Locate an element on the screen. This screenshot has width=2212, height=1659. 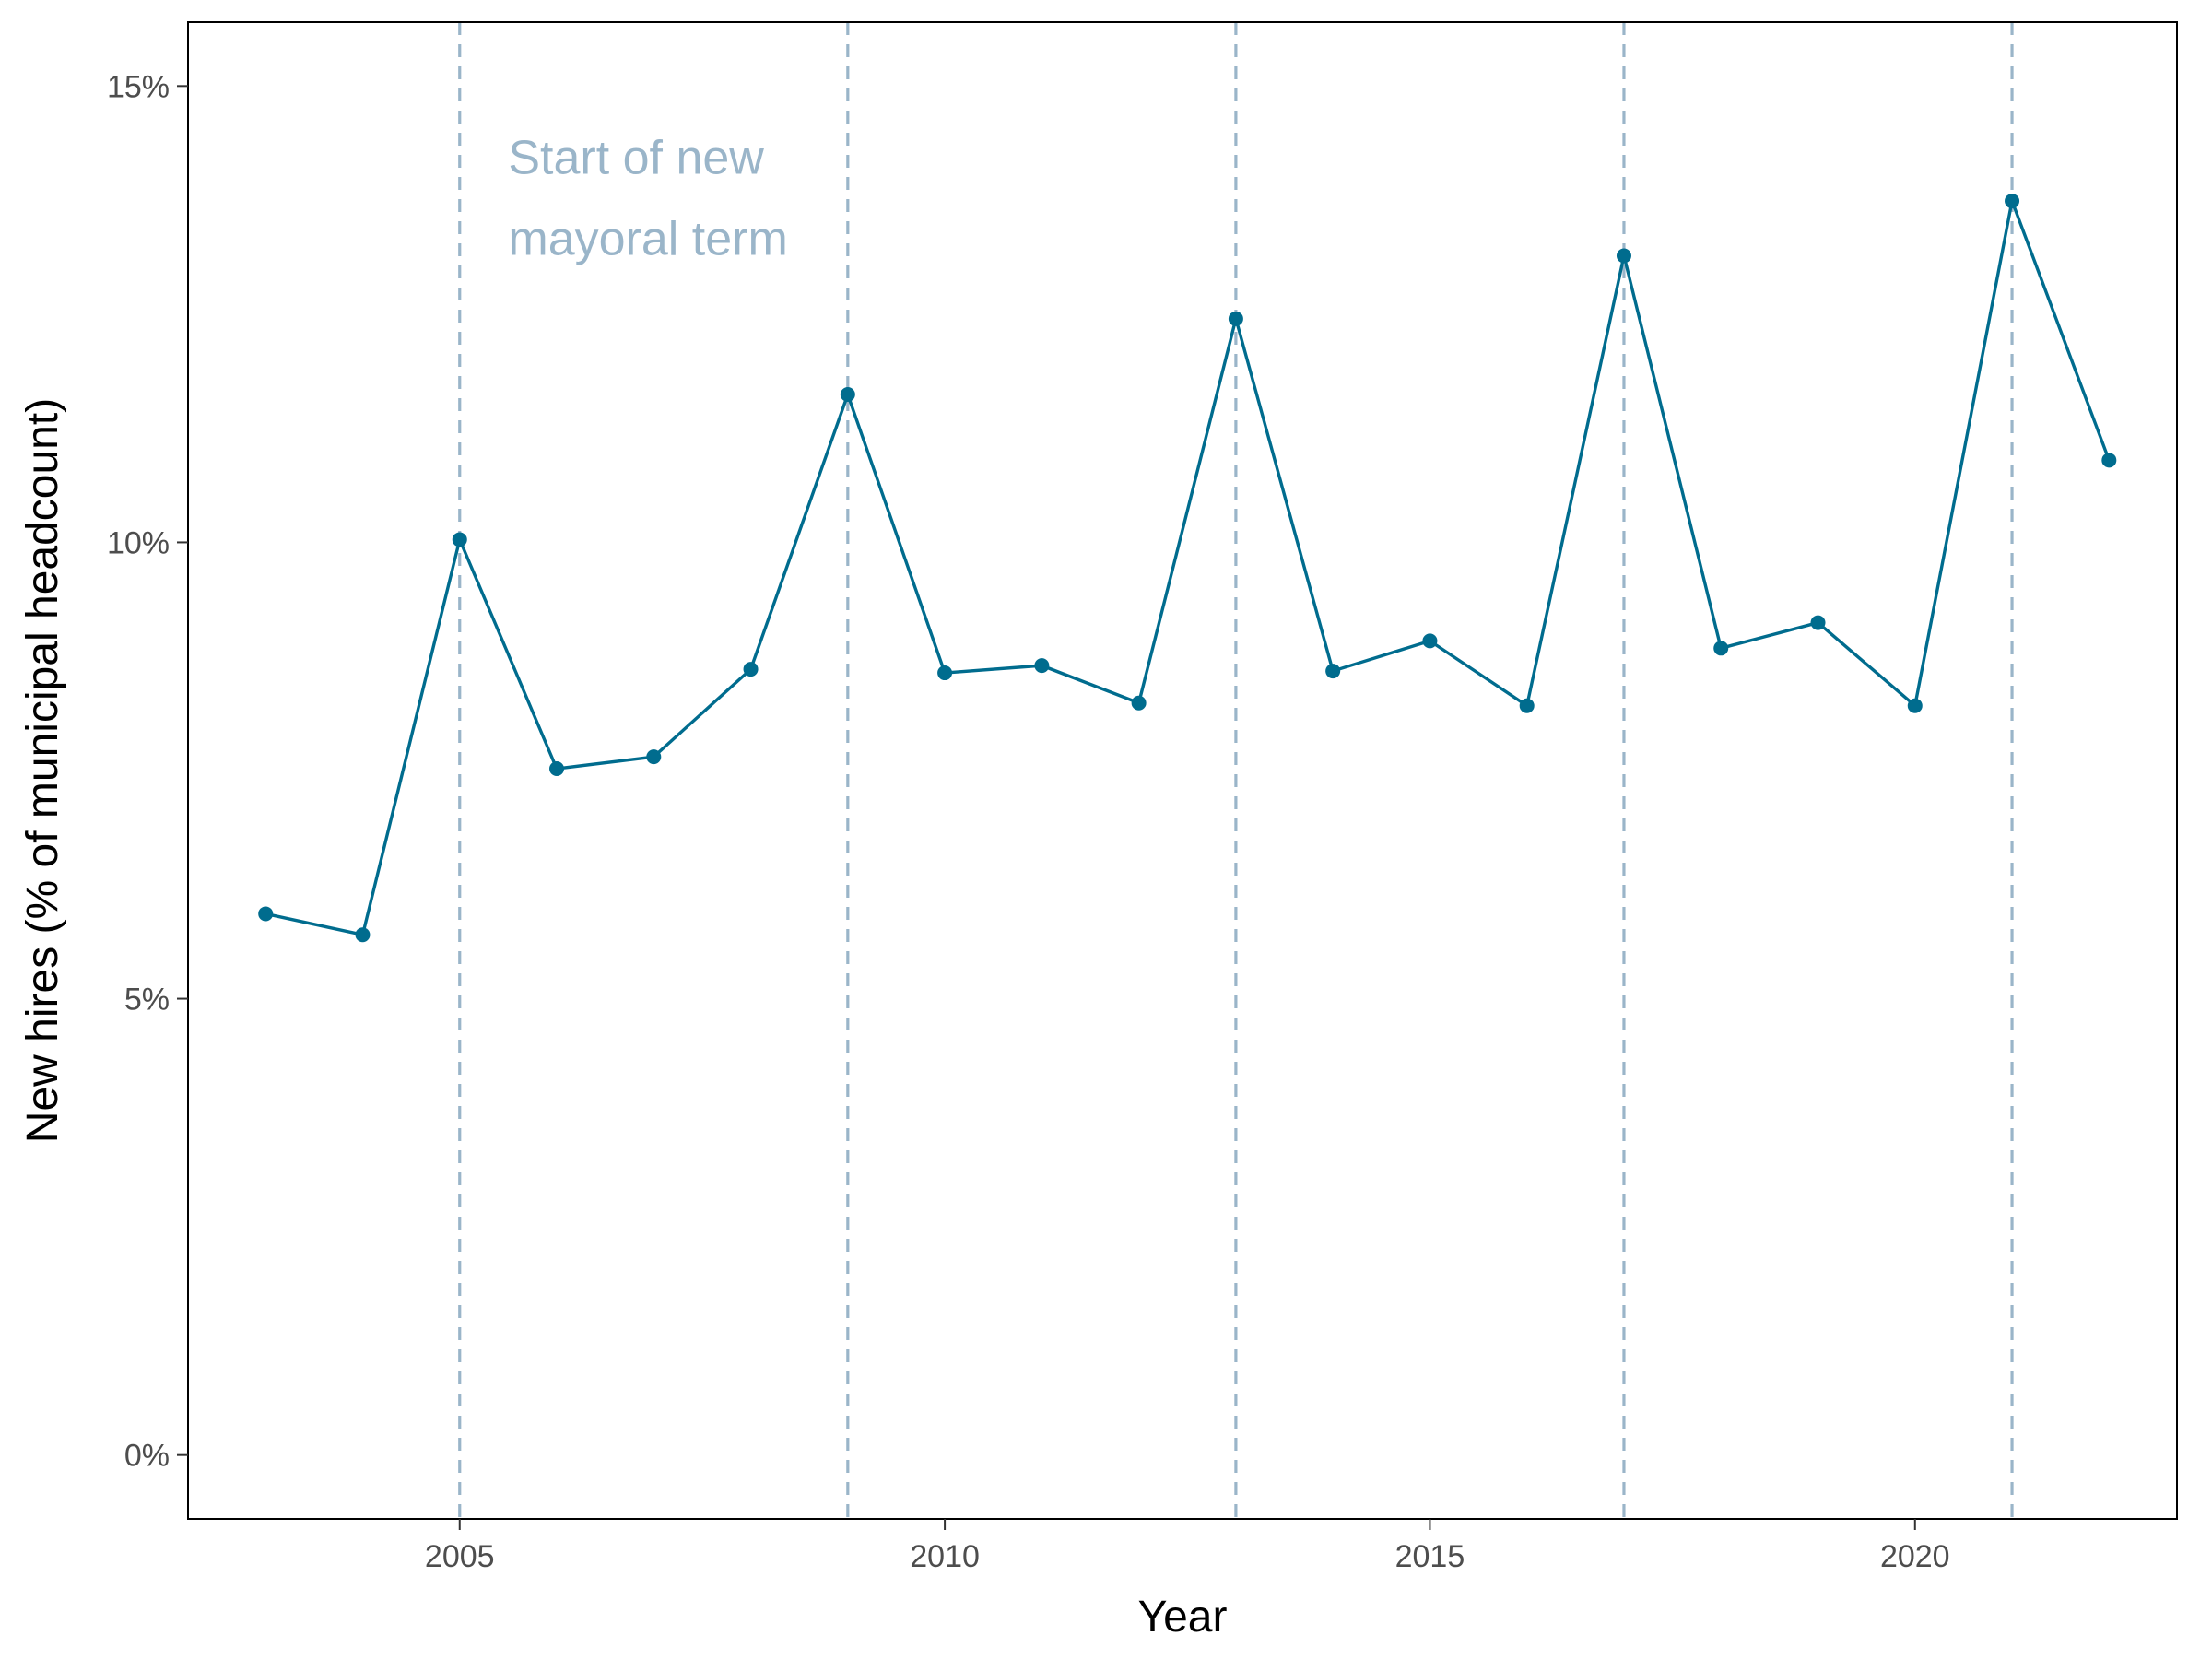
x-axis-title: Year is located at coordinates (1183, 1617).